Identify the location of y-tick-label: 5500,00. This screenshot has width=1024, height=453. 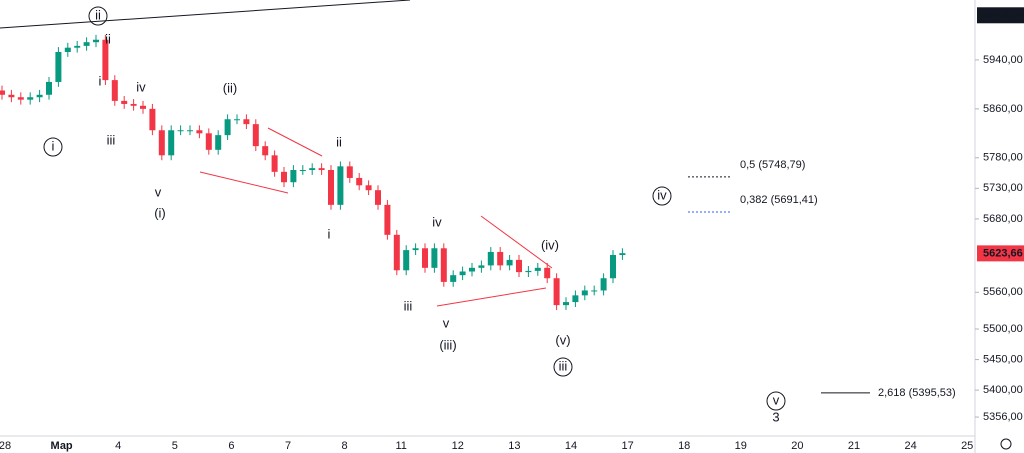
(1003, 329).